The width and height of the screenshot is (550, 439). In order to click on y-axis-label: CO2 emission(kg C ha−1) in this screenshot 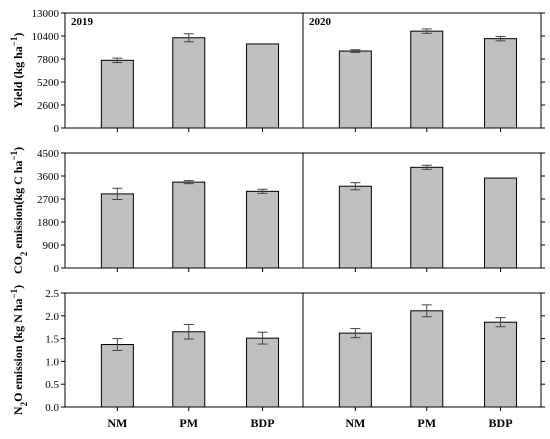, I will do `click(19, 210)`.